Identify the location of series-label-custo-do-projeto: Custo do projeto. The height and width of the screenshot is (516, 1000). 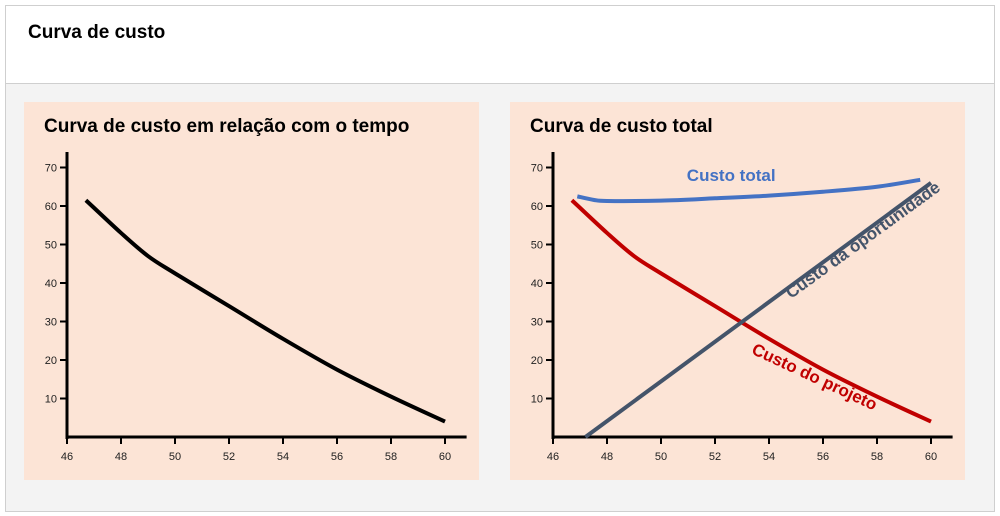
(814, 377).